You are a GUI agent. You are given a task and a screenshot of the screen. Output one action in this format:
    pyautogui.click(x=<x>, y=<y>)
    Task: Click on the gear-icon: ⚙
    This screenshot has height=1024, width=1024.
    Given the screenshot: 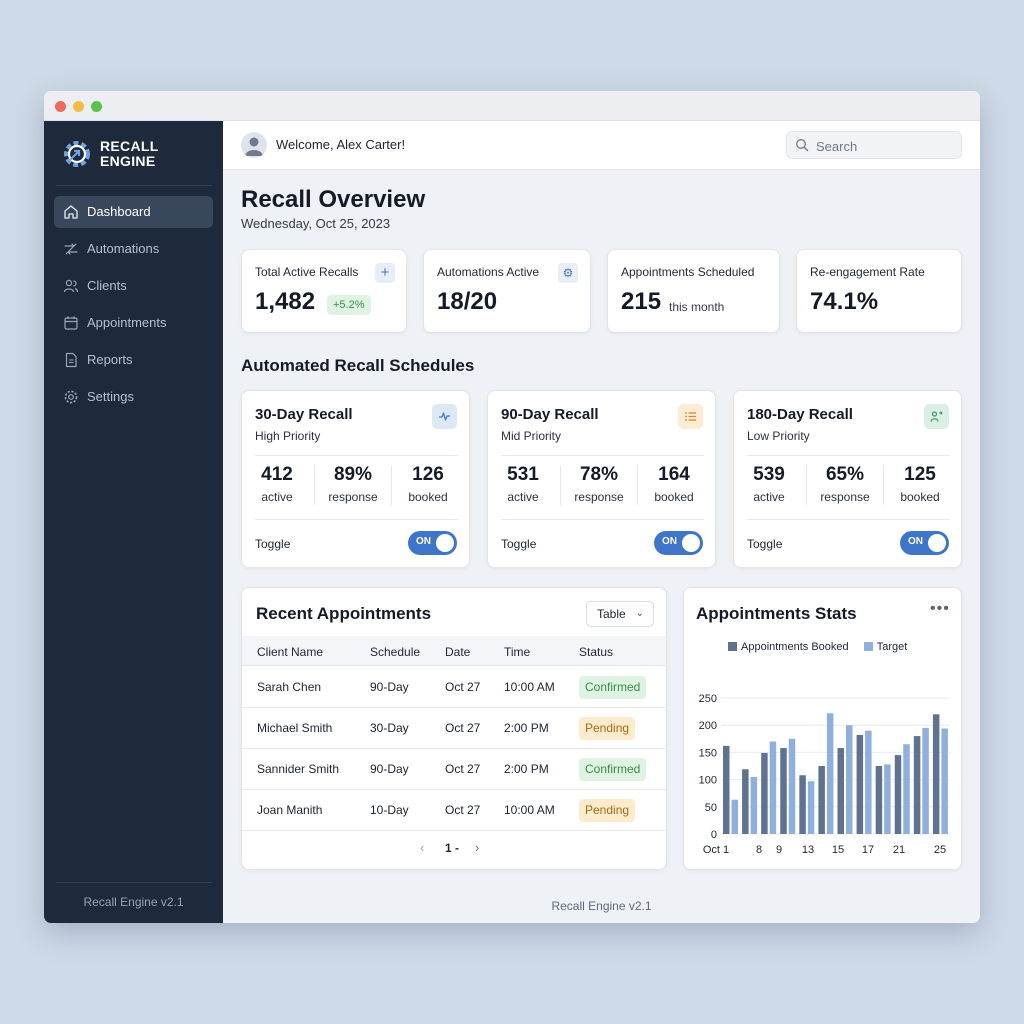 What is the action you would take?
    pyautogui.click(x=568, y=273)
    